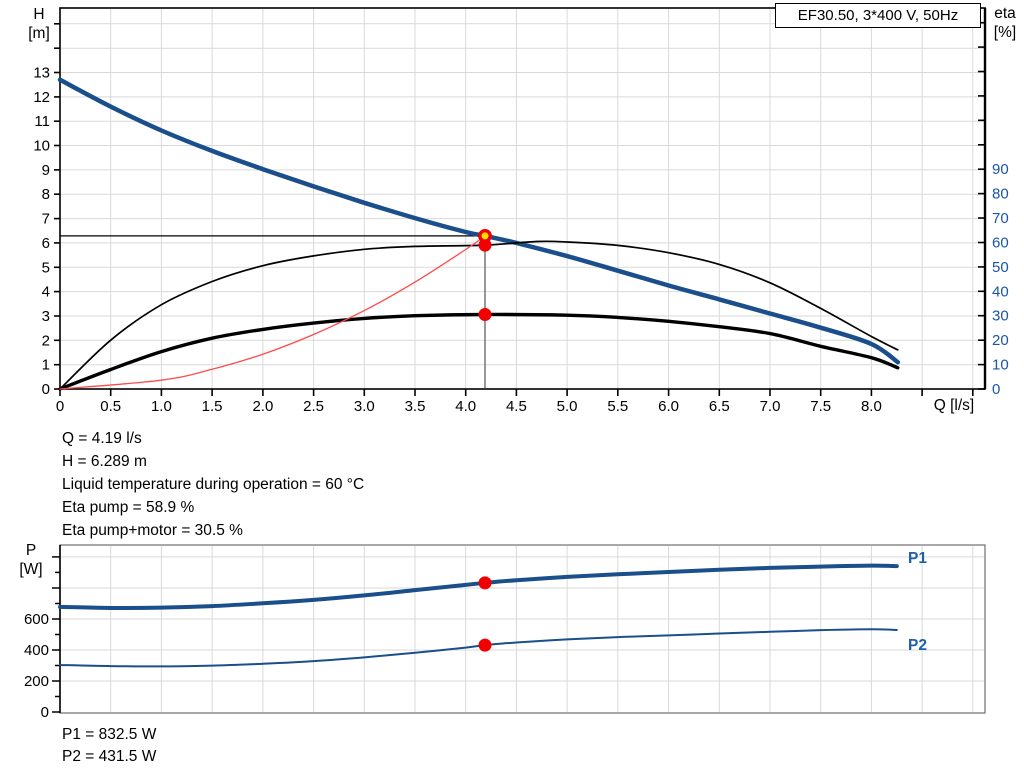 The height and width of the screenshot is (781, 1024). Describe the element at coordinates (313, 406) in the screenshot. I see `svg-text: 2.5` at that location.